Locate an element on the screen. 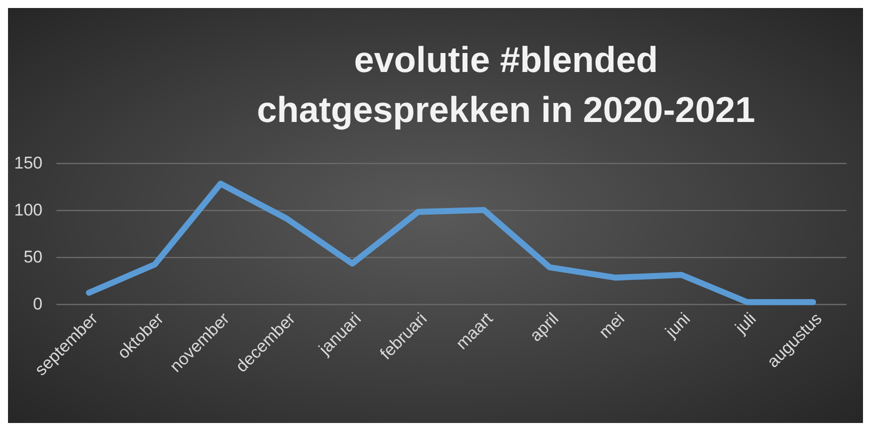  y-tick-label: 50 is located at coordinates (33, 257).